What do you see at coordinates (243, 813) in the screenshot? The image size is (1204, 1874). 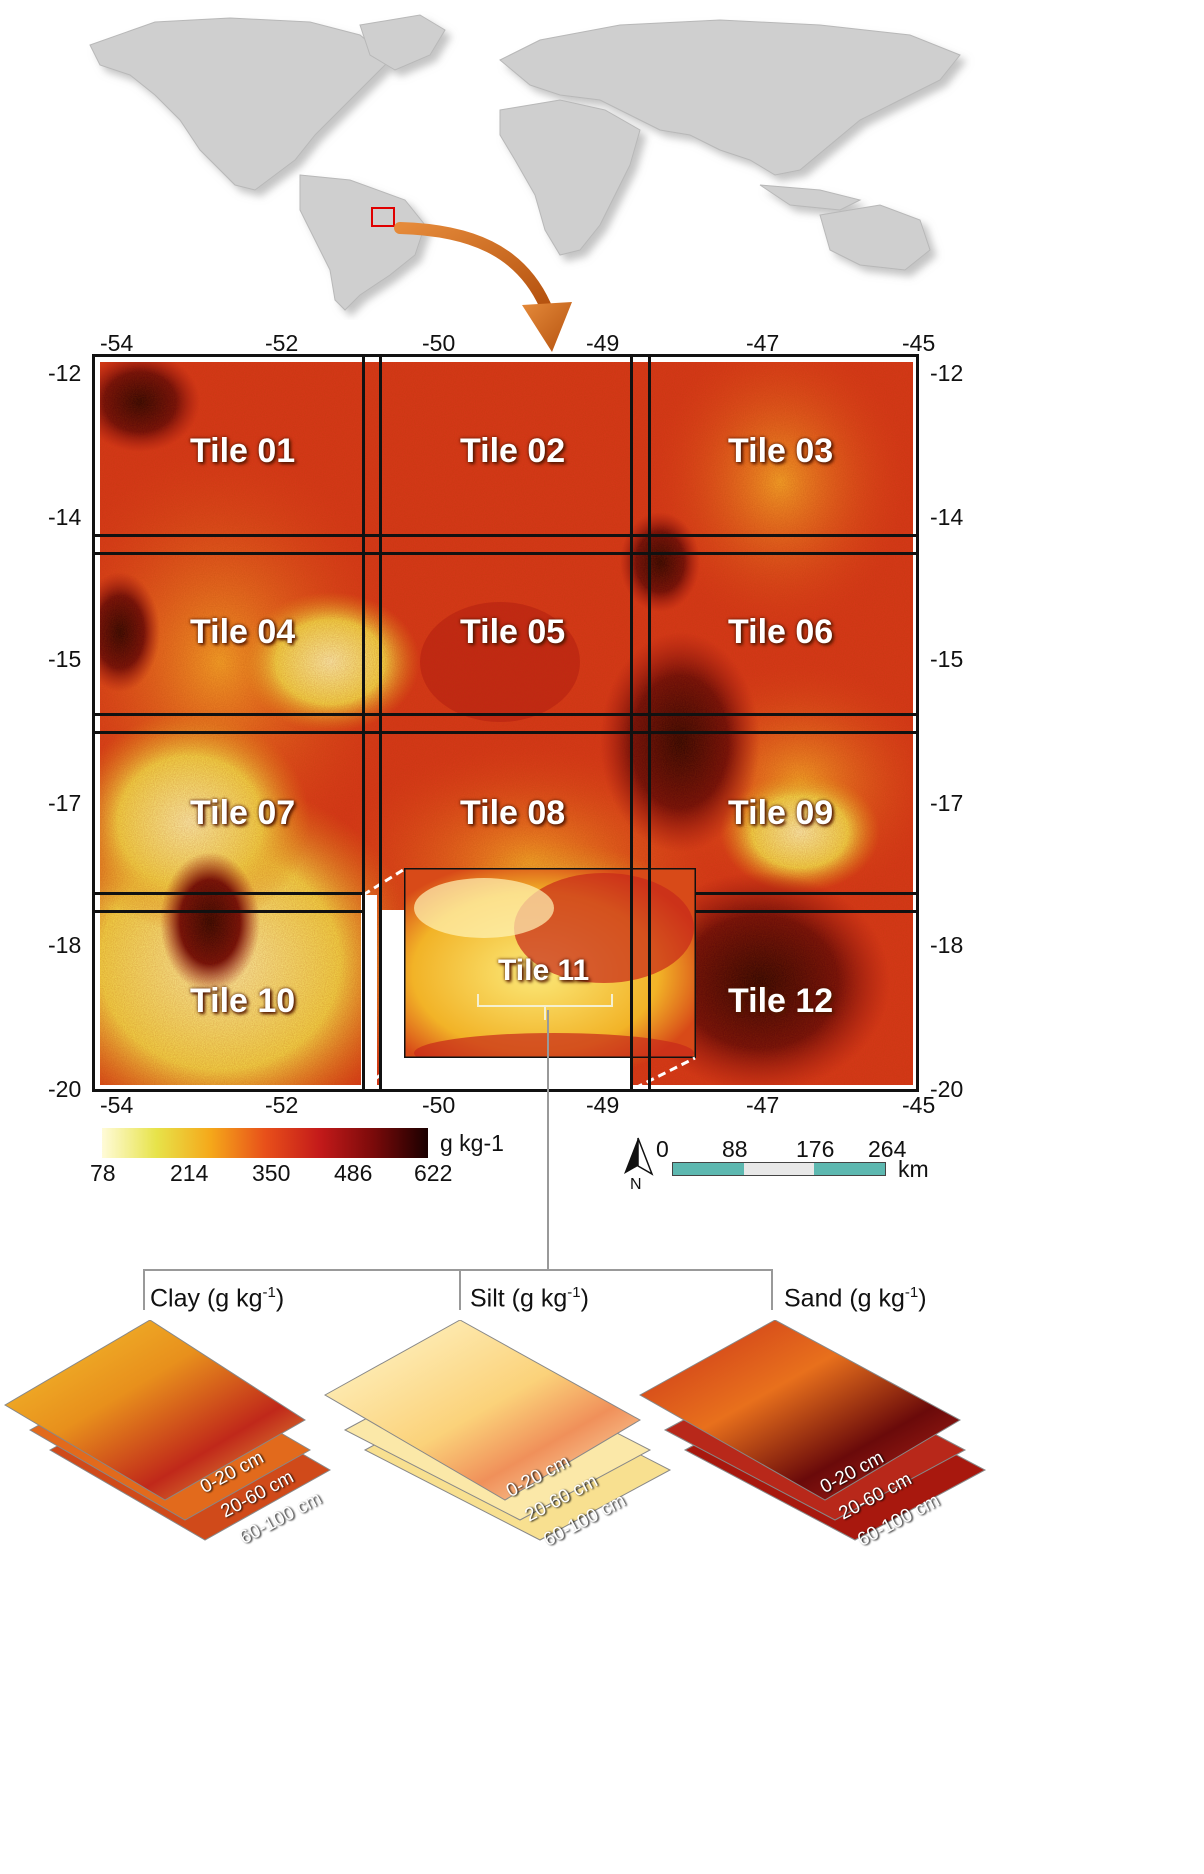 I see `tile-label: Tile 07` at bounding box center [243, 813].